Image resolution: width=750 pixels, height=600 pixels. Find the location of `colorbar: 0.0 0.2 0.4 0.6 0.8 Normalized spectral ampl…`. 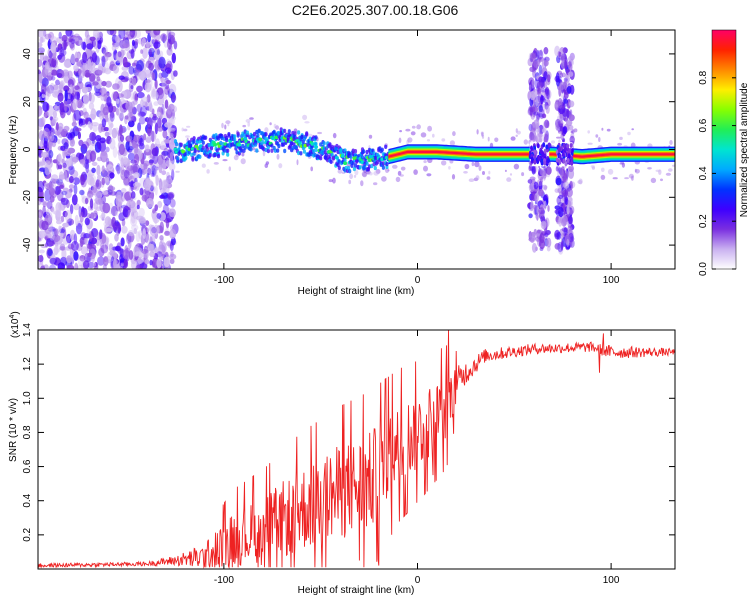

colorbar: 0.0 0.2 0.4 0.6 0.8 Normalized spectral ampl… is located at coordinates (724, 152).